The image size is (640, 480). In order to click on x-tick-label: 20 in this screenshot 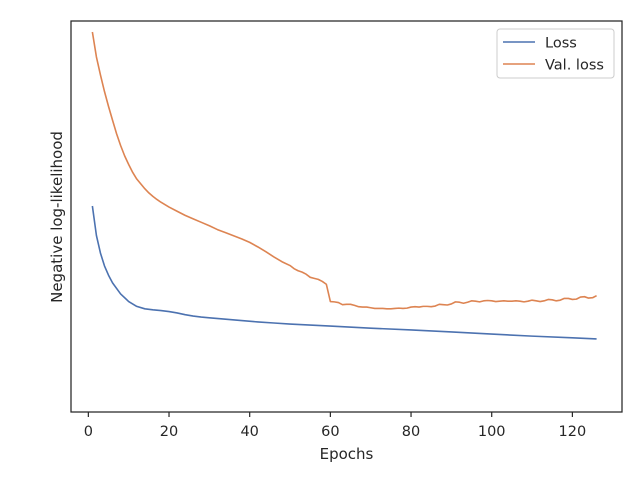, I will do `click(169, 432)`.